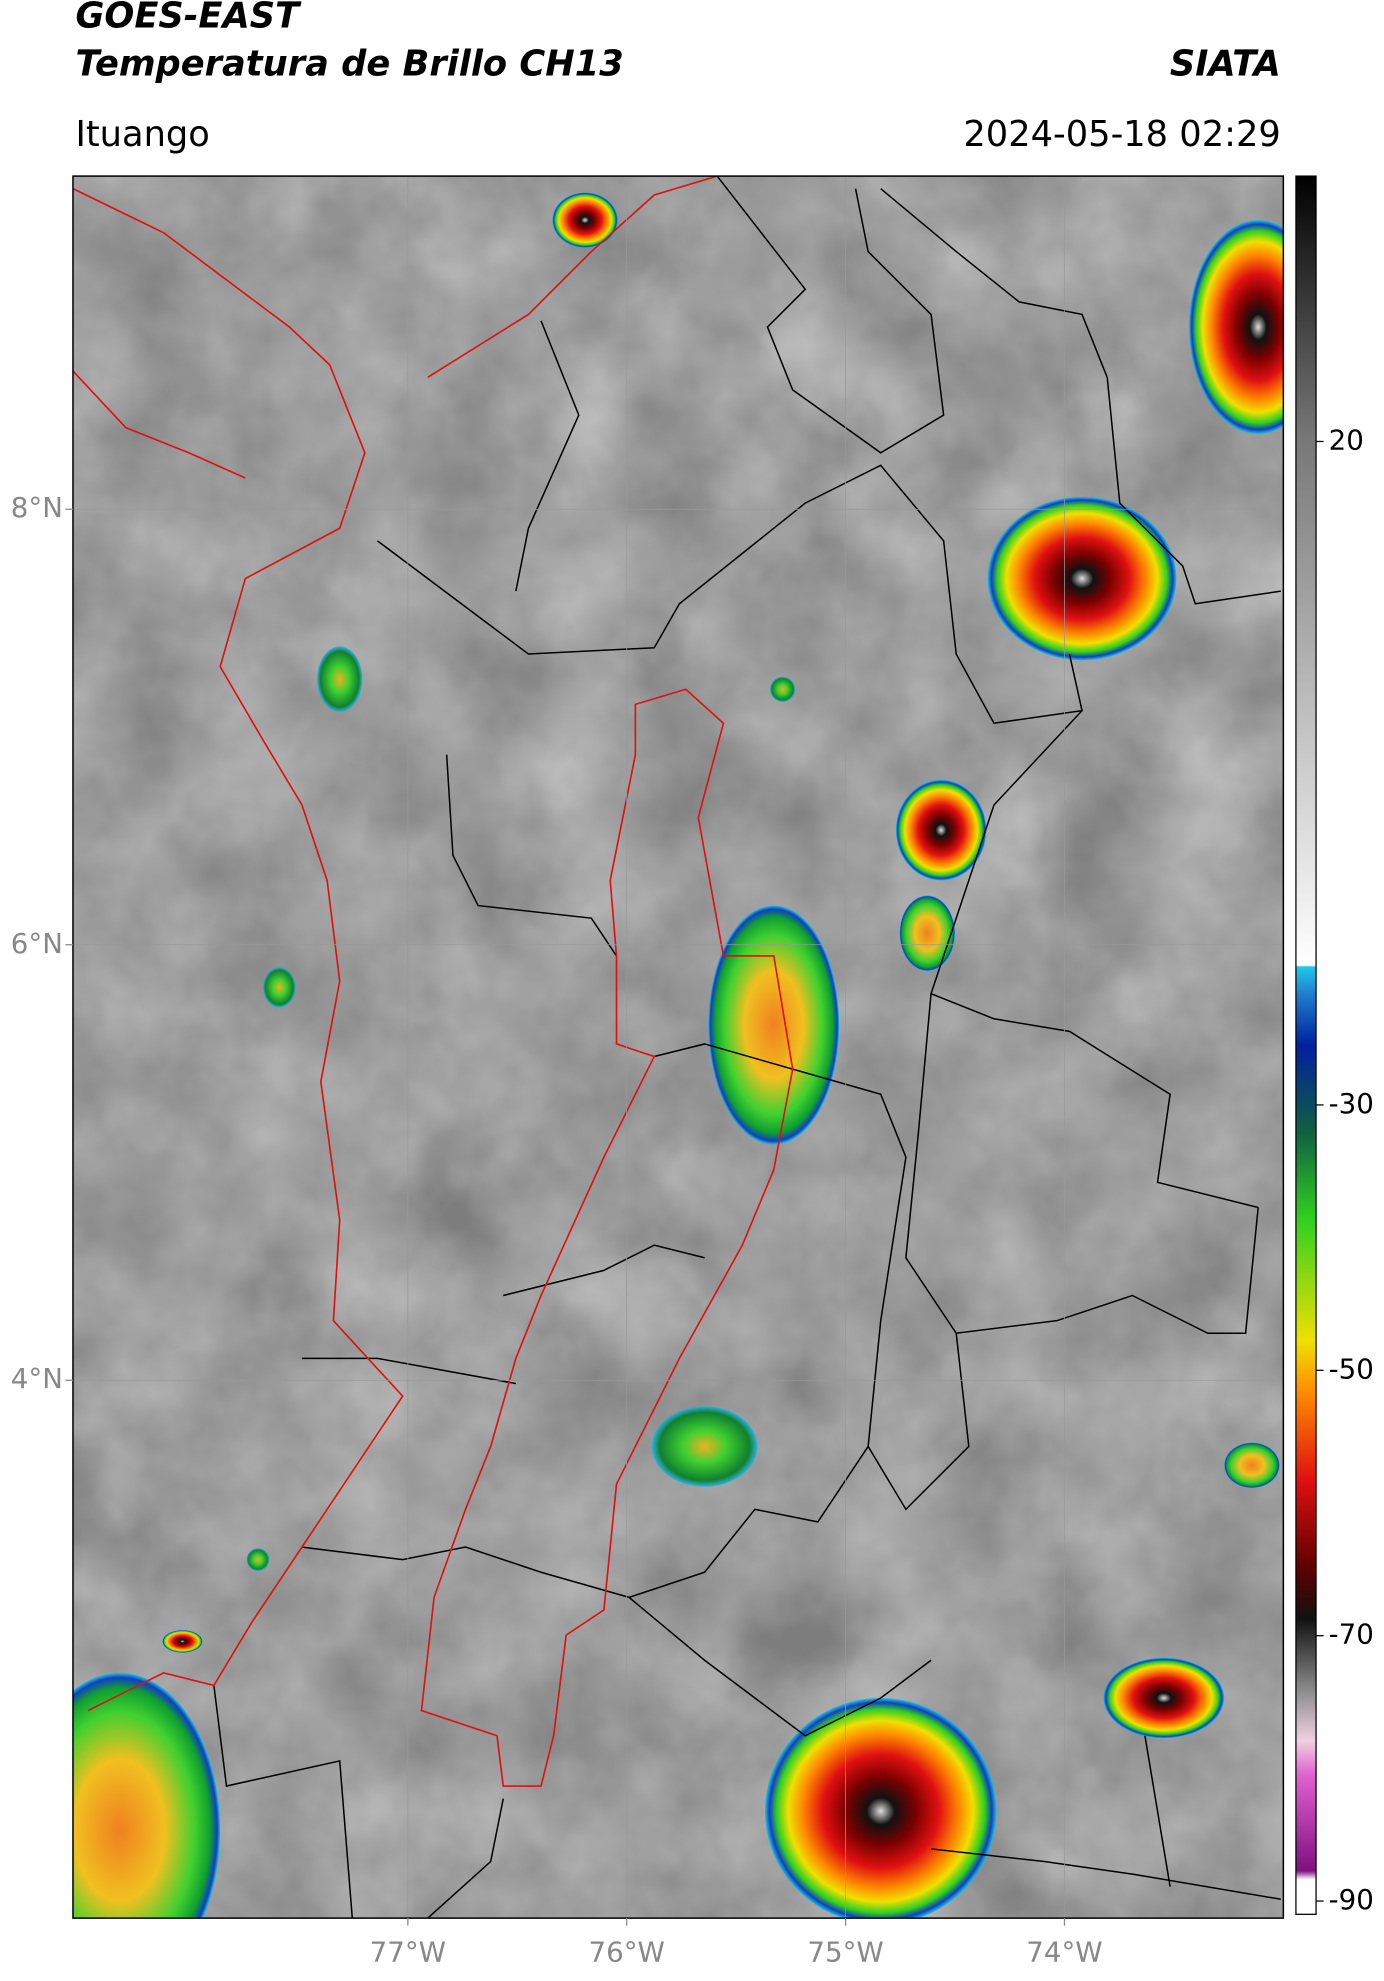  What do you see at coordinates (1225, 63) in the screenshot?
I see `source: SIATA` at bounding box center [1225, 63].